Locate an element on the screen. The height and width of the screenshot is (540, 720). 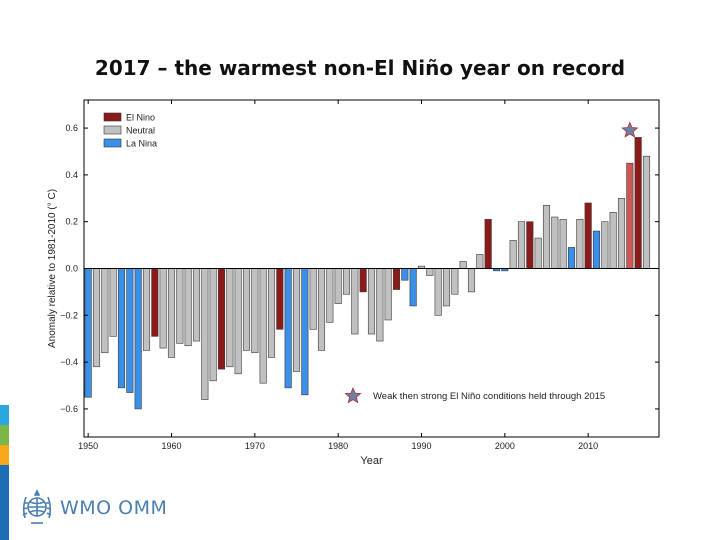
bar-1958 is located at coordinates (155, 302).